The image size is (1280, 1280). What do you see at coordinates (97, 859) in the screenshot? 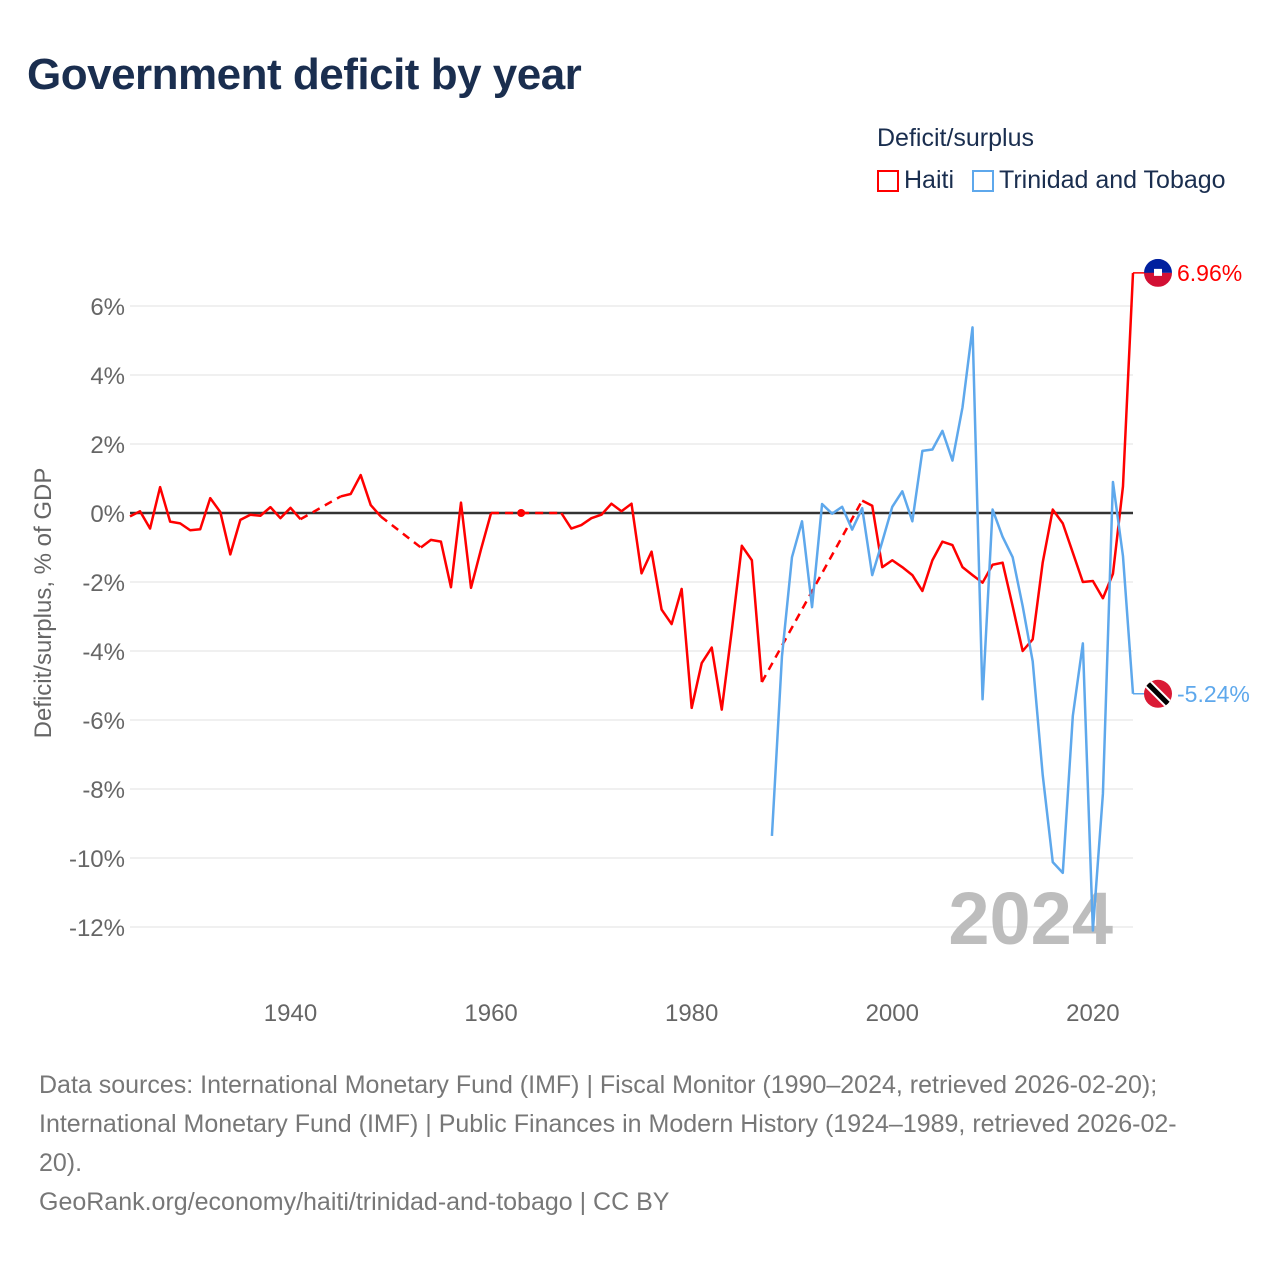
I see `y-tick-label: -10%` at bounding box center [97, 859].